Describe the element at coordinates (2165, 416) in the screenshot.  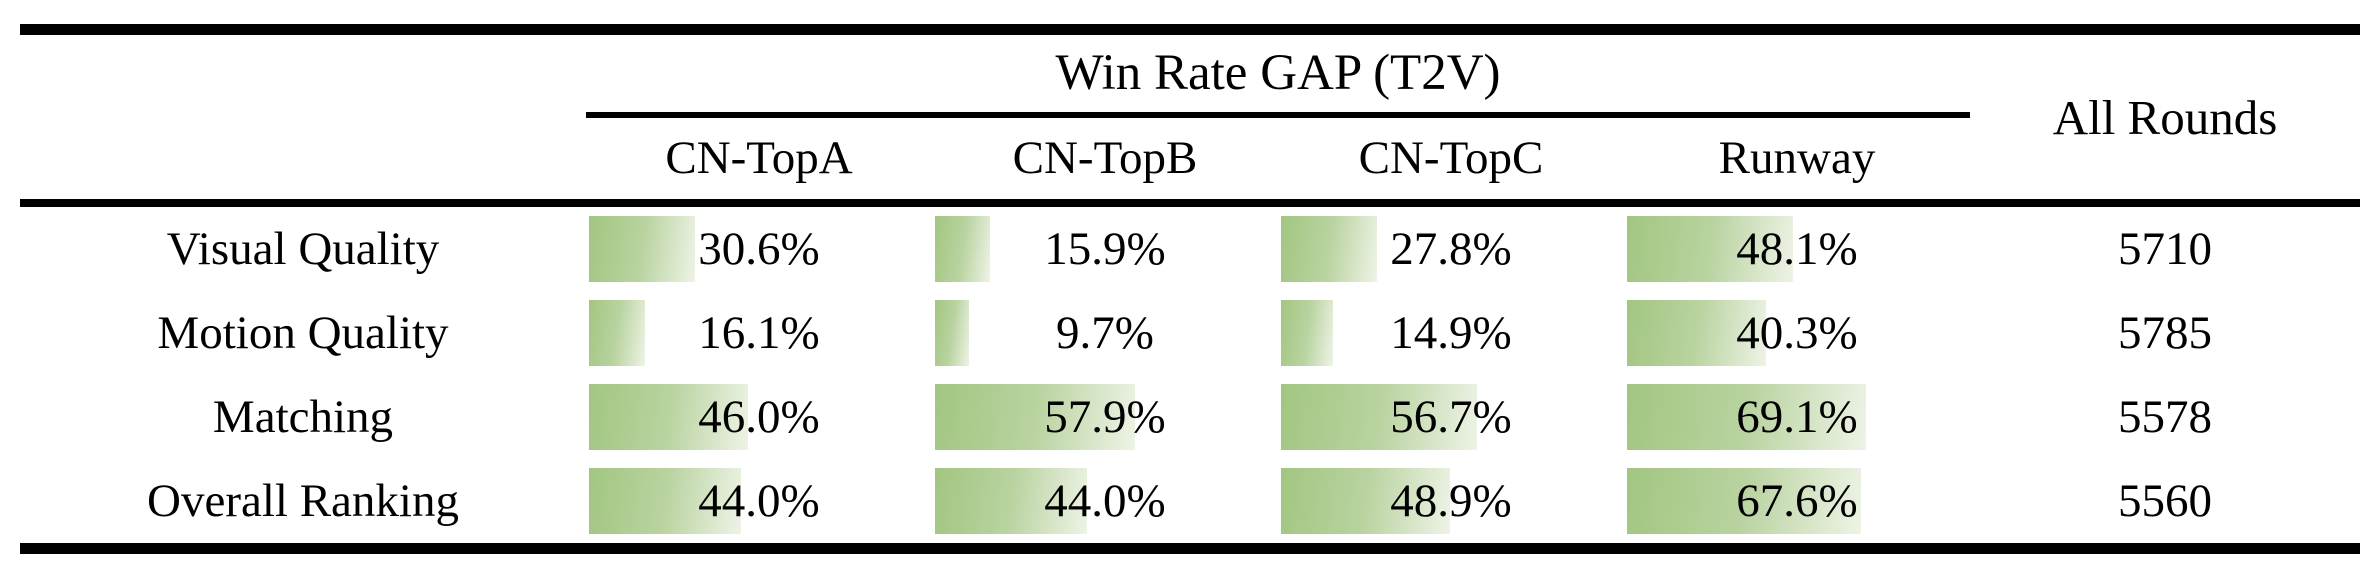
I see `all-rounds-value: 5578` at that location.